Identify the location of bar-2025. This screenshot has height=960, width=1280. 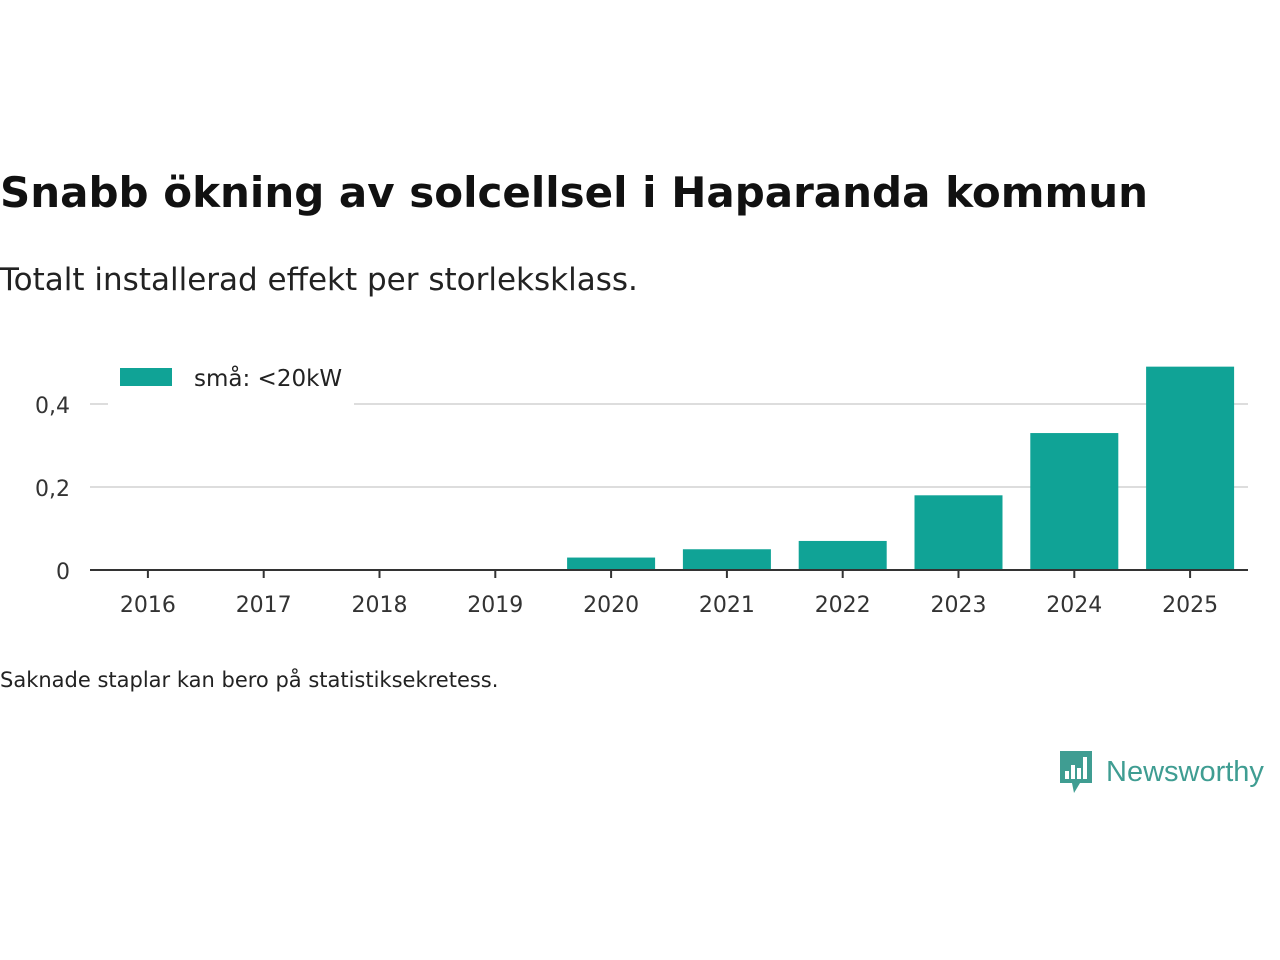
(1190, 468).